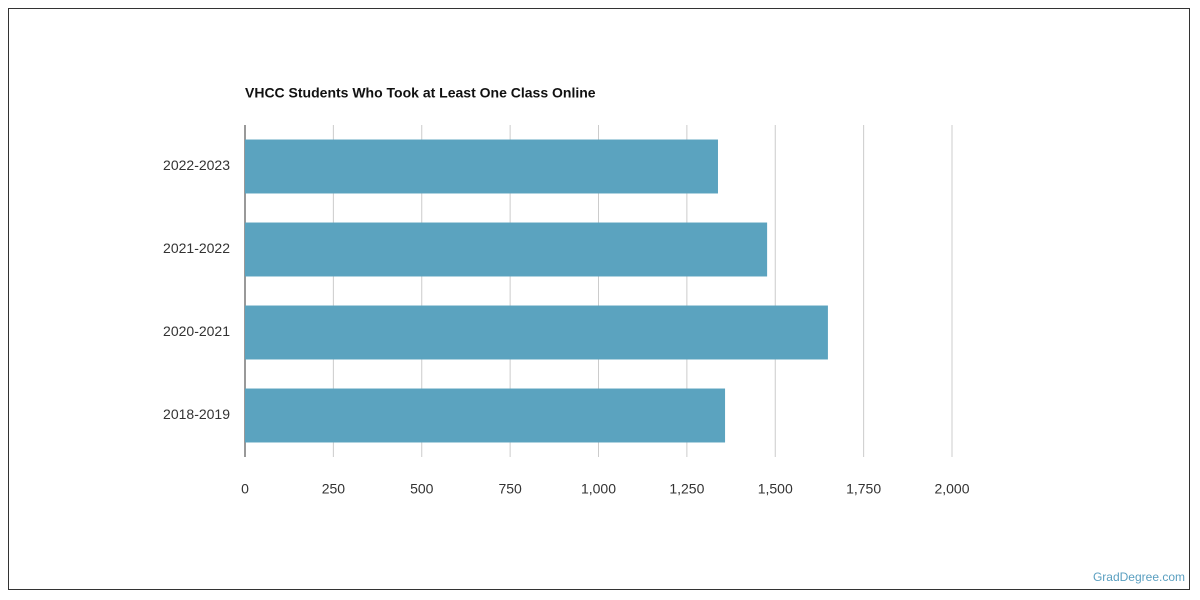  What do you see at coordinates (196, 331) in the screenshot?
I see `y-tick-label: 2020-2021` at bounding box center [196, 331].